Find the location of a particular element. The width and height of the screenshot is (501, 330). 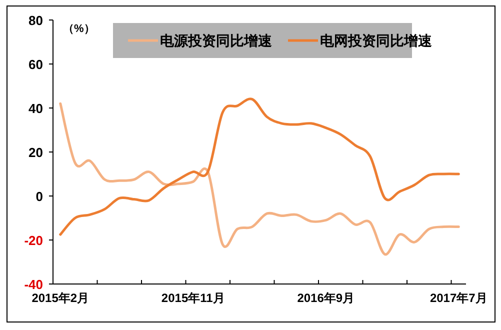

legend-label: 电网投资同比增速 is located at coordinates (376, 40).